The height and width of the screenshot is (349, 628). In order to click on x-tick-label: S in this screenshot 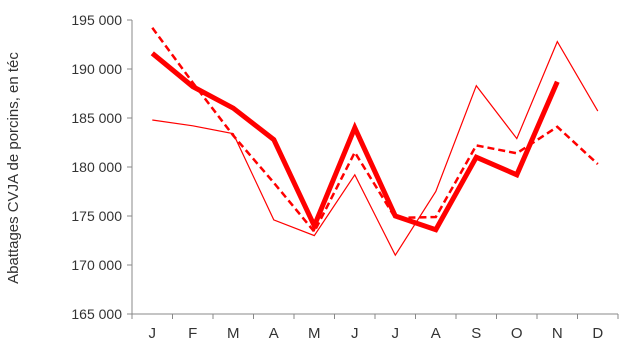, I will do `click(476, 333)`.